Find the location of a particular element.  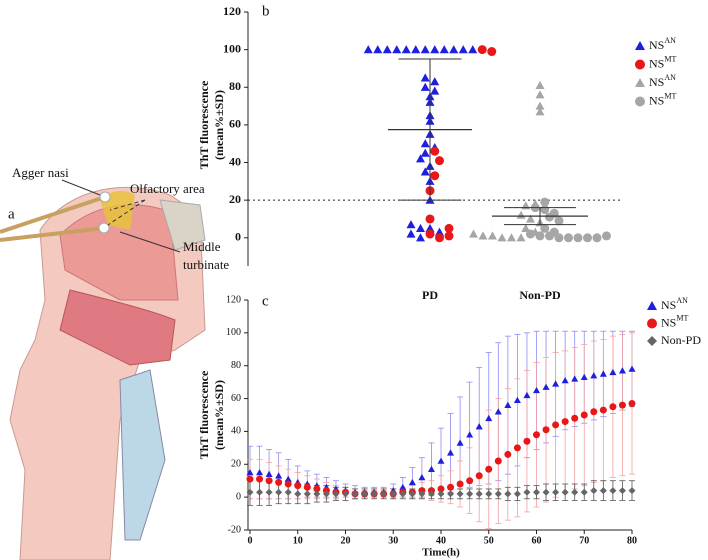

y-axis-label: ThT fluorescence is located at coordinates (204, 414).